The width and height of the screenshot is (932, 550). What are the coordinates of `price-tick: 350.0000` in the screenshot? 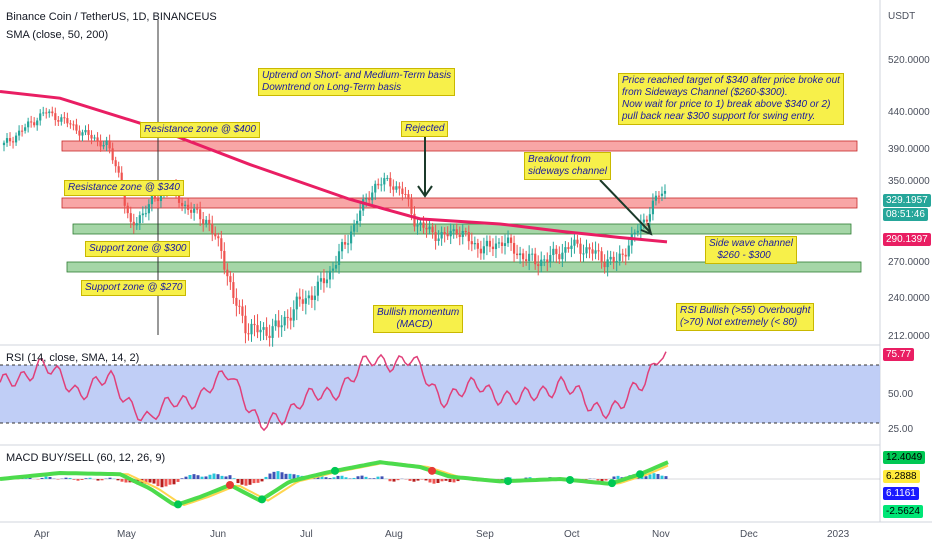 It's located at (909, 181).